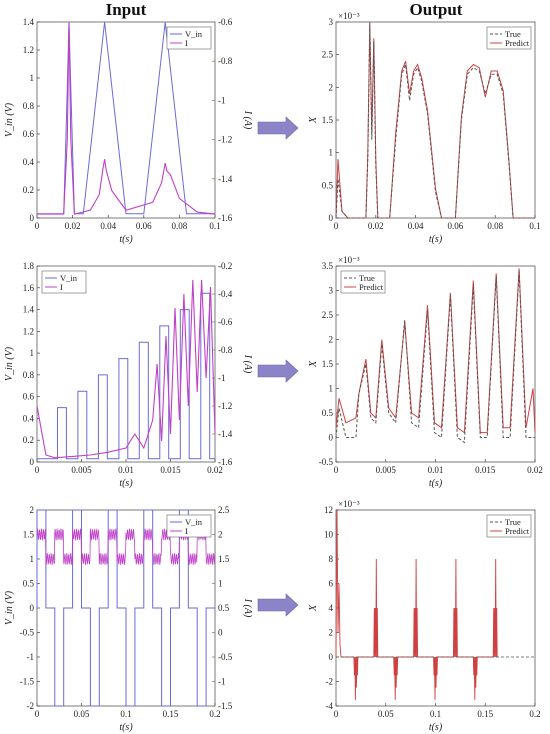  What do you see at coordinates (170, 470) in the screenshot?
I see `x-tick-label: 0.015` at bounding box center [170, 470].